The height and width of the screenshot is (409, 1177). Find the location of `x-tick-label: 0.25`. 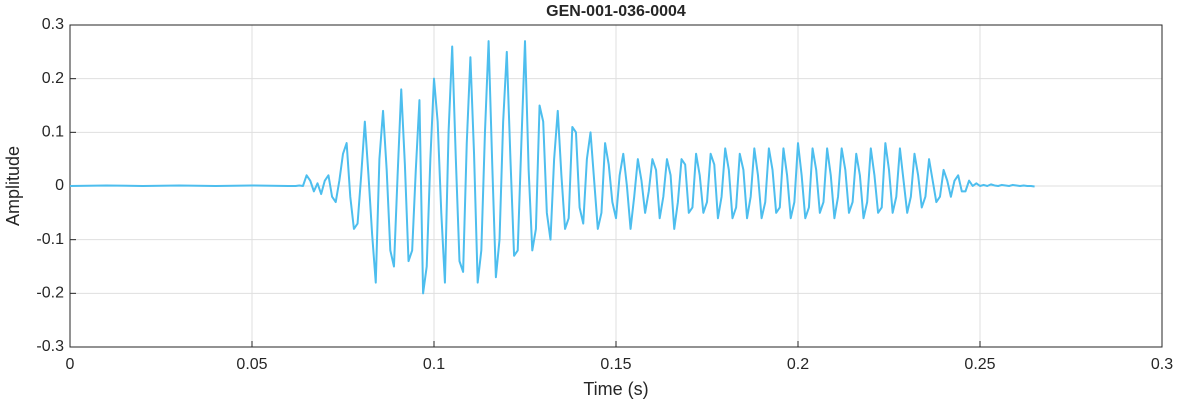

x-tick-label: 0.25 is located at coordinates (979, 364).